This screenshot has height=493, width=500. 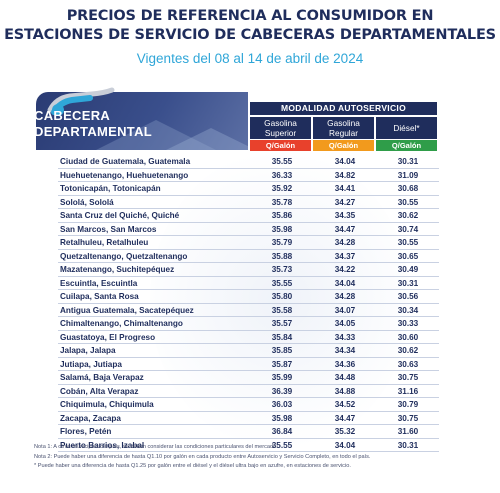 I want to click on price-superior: 35.86, so click(x=282, y=215).